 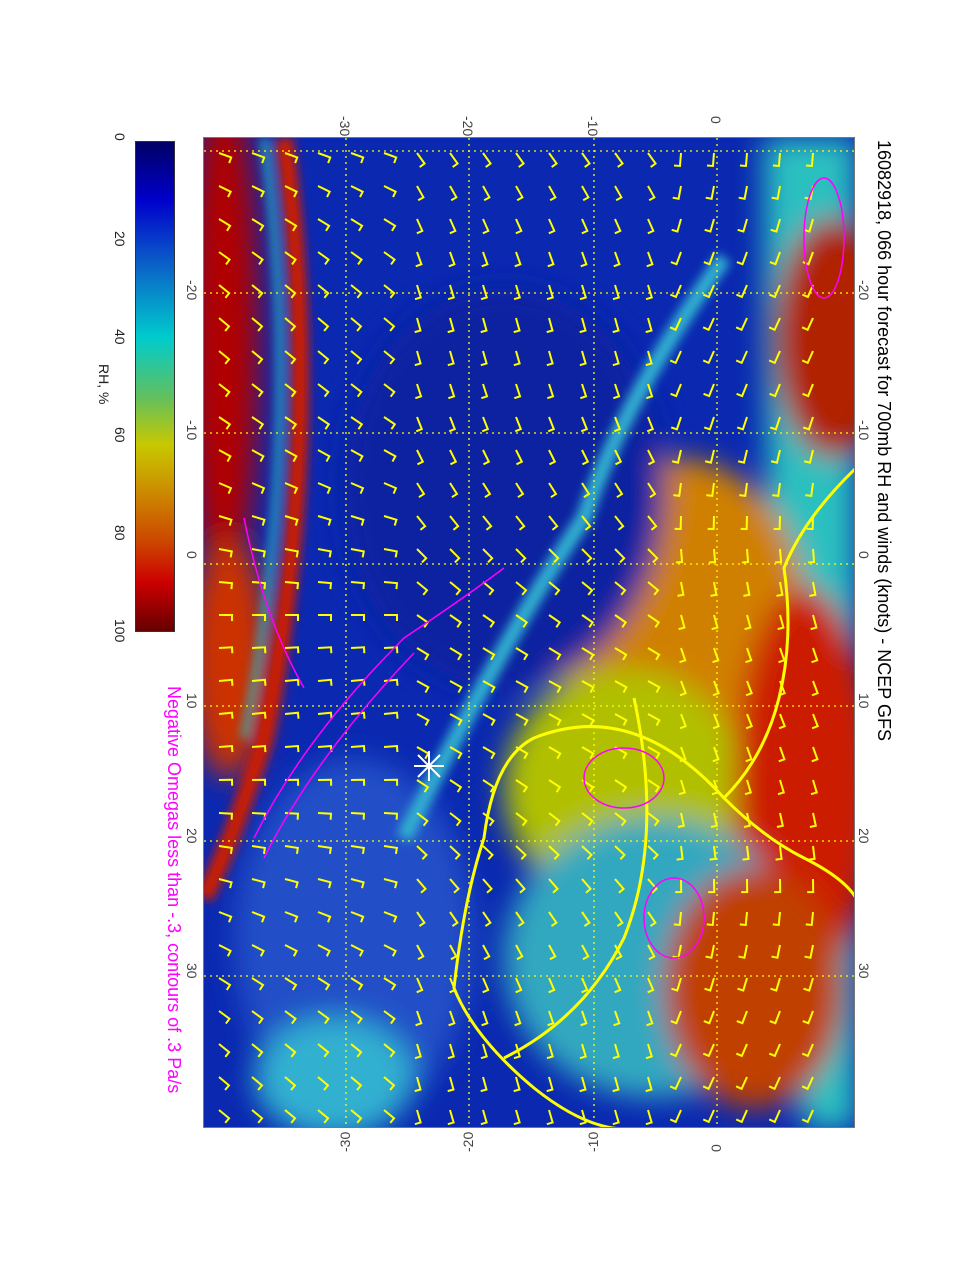 What do you see at coordinates (429, 766) in the screenshot?
I see `star-asterisk-icon` at bounding box center [429, 766].